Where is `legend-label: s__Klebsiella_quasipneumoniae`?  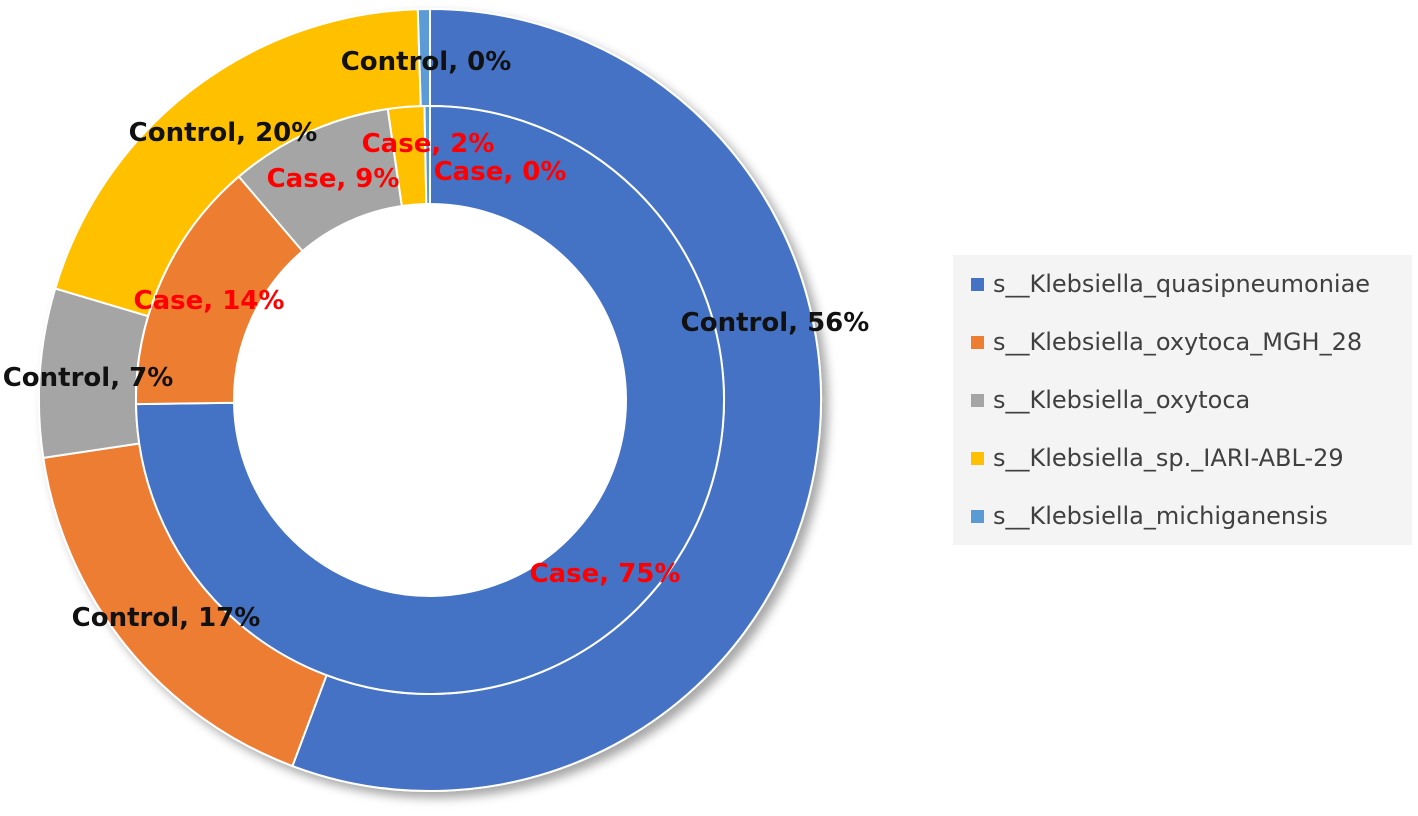 legend-label: s__Klebsiella_quasipneumoniae is located at coordinates (1182, 284).